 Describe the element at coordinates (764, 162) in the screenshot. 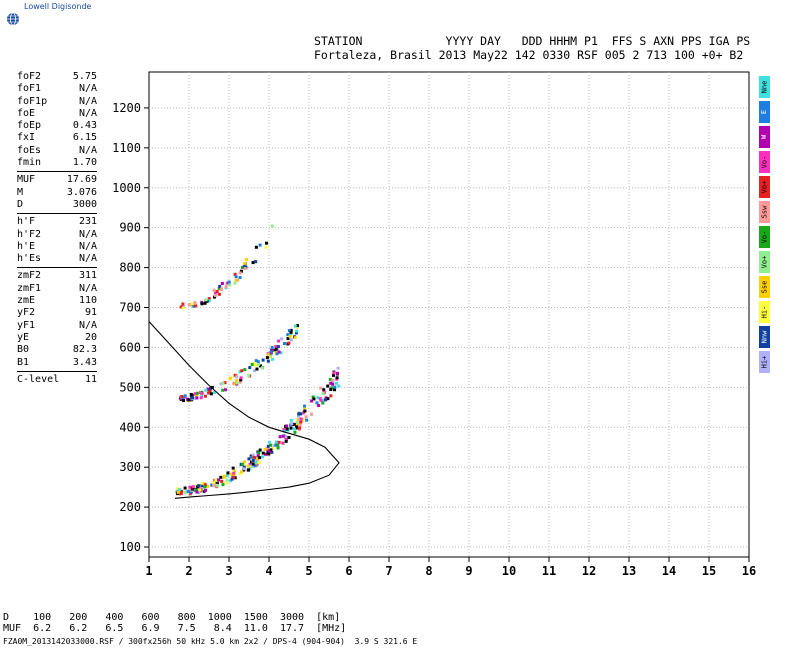

I see `legend-label: Vo-` at that location.